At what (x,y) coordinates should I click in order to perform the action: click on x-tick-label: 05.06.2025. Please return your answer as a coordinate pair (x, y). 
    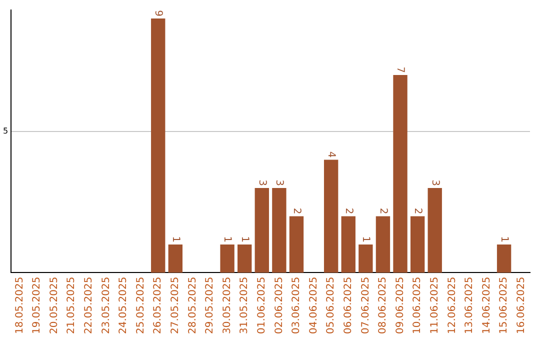
    Looking at the image, I should click on (331, 305).